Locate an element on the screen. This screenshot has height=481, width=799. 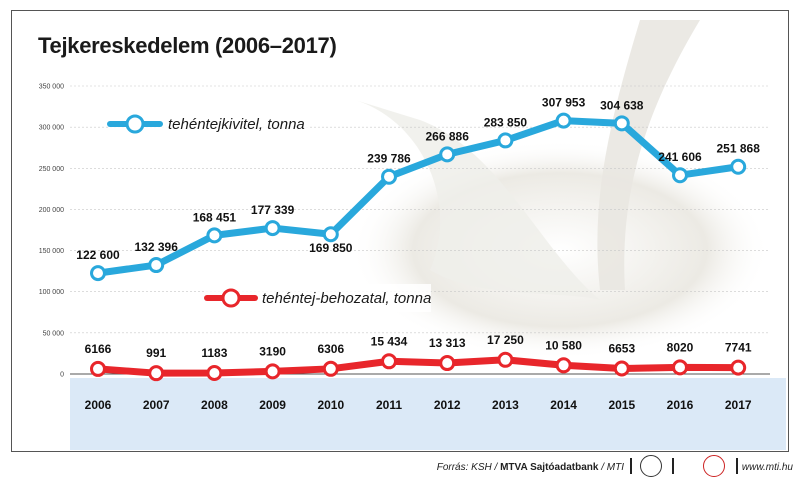
x-tick-label: 2006 is located at coordinates (98, 405).